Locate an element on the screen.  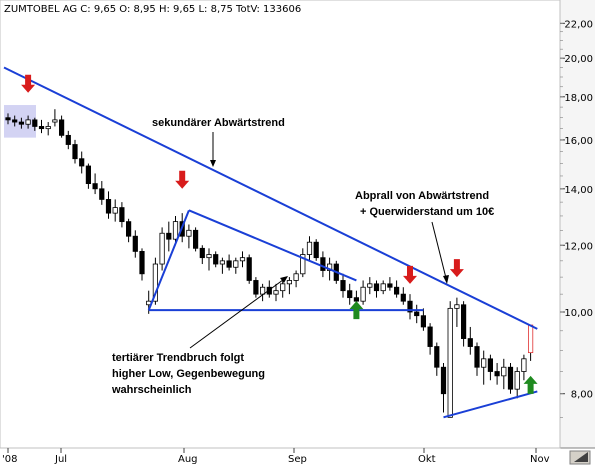
y-tick-label: 8,00 is located at coordinates (582, 395).